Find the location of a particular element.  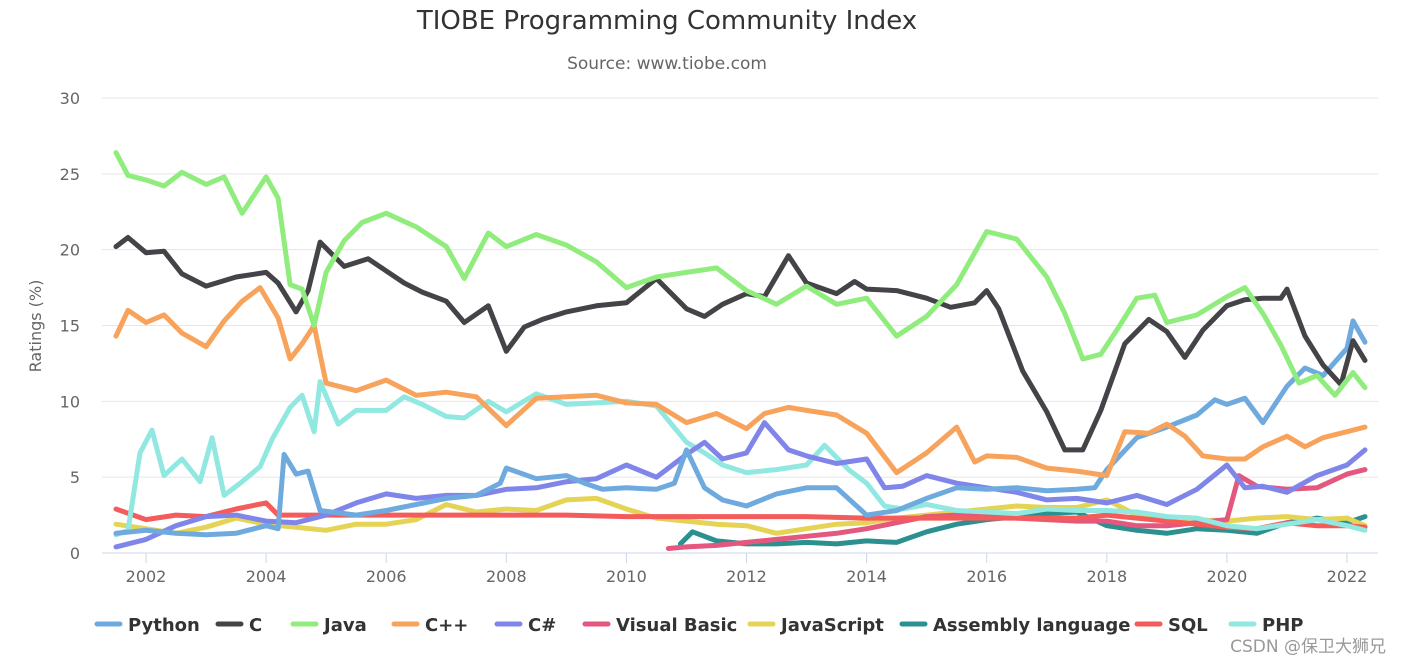

y-tick-label: 5 is located at coordinates (75, 477).